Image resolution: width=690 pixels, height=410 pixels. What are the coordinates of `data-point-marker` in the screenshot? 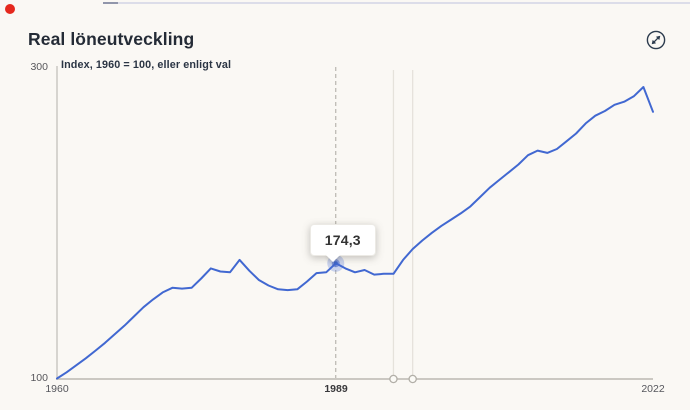 It's located at (335, 263).